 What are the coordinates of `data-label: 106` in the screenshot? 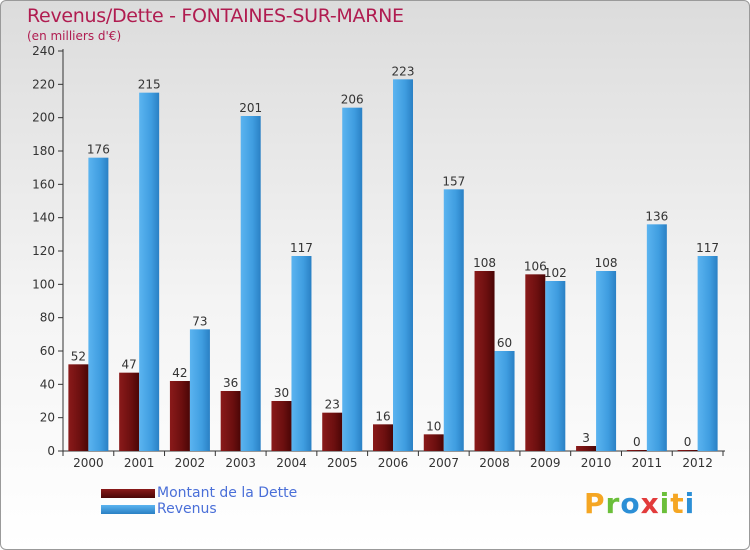 It's located at (535, 266).